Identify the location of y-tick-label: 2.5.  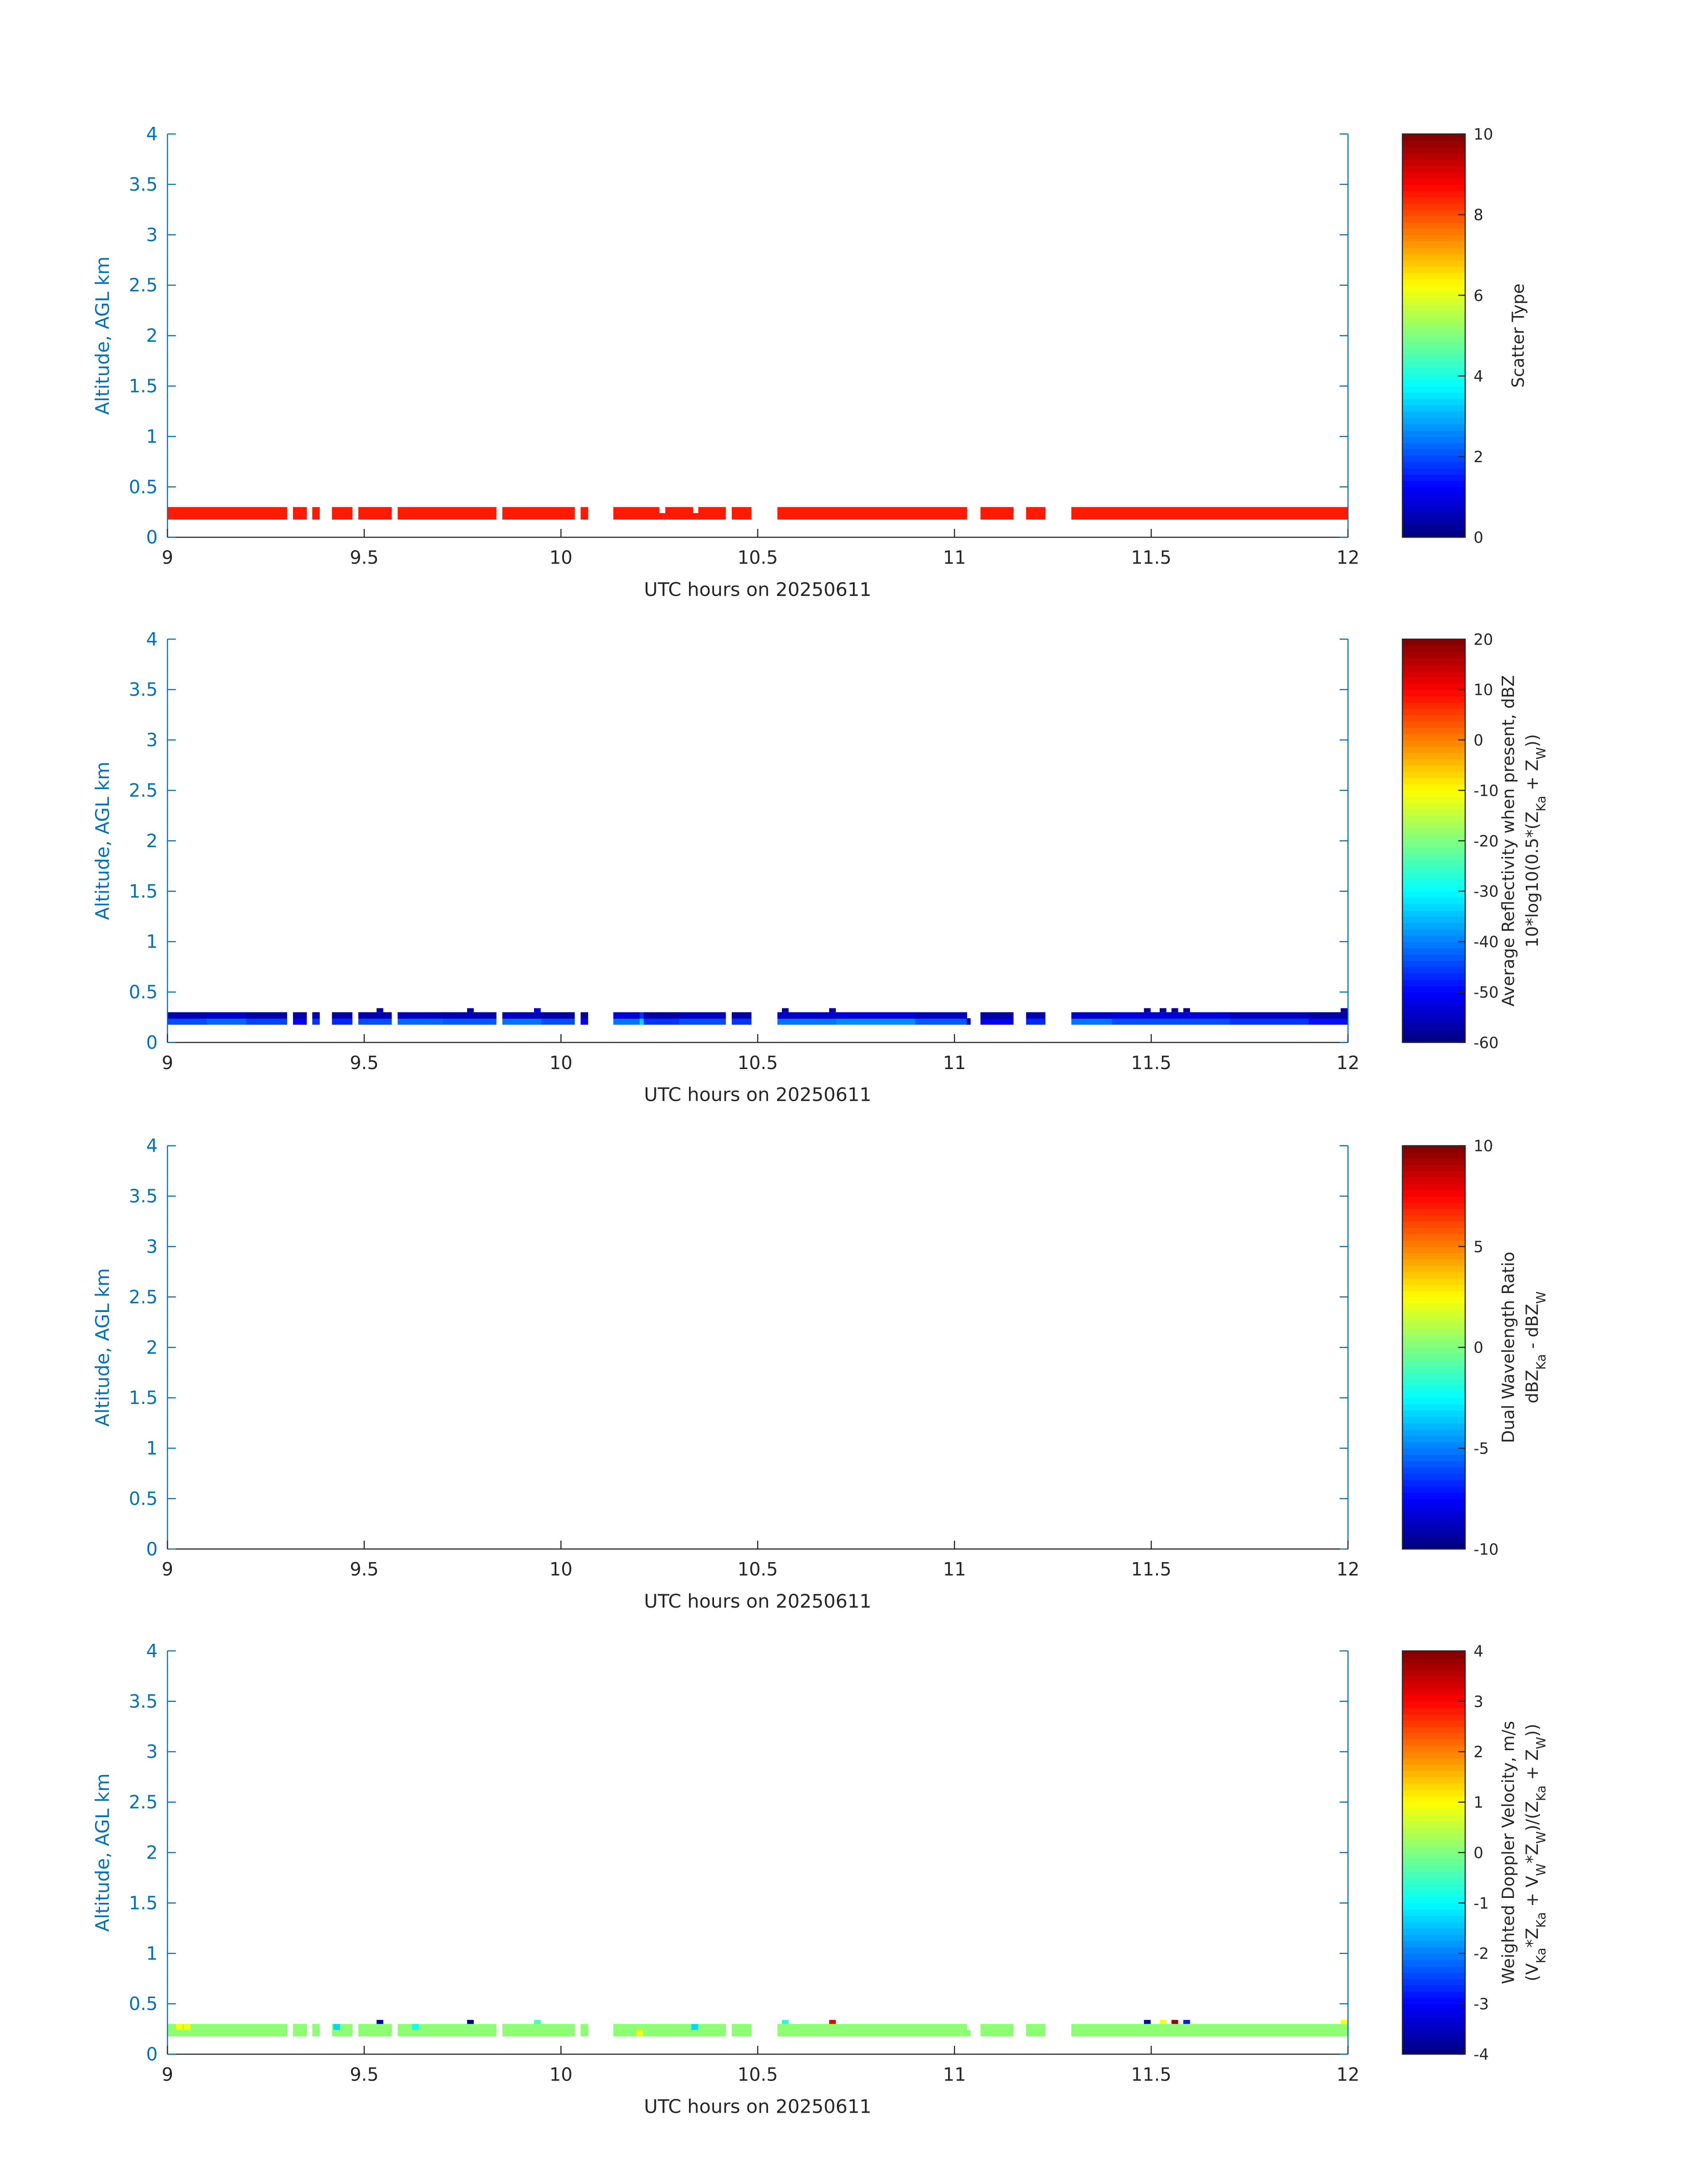
(143, 790).